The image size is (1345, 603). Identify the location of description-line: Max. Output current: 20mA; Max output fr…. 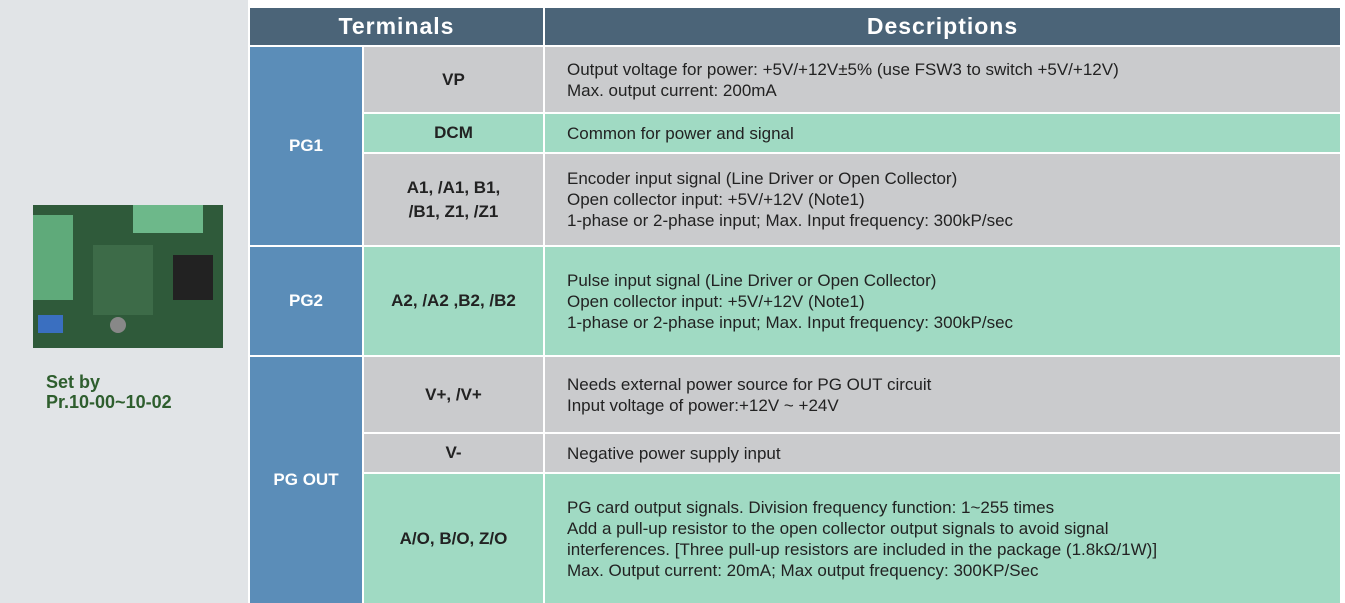
(803, 570).